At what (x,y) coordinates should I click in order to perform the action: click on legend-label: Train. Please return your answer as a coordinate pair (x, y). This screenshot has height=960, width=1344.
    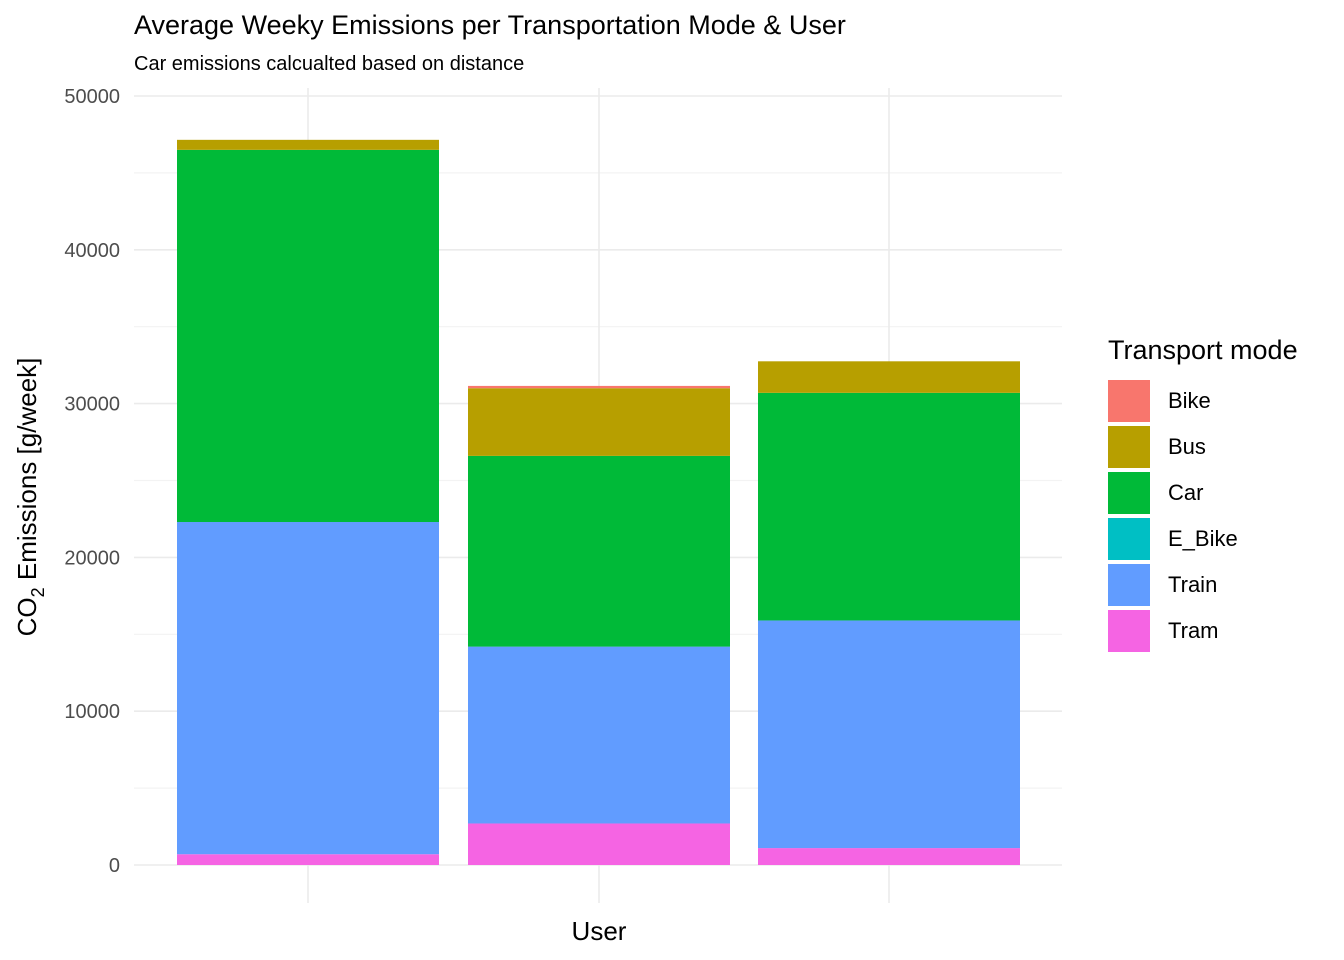
    Looking at the image, I should click on (1193, 584).